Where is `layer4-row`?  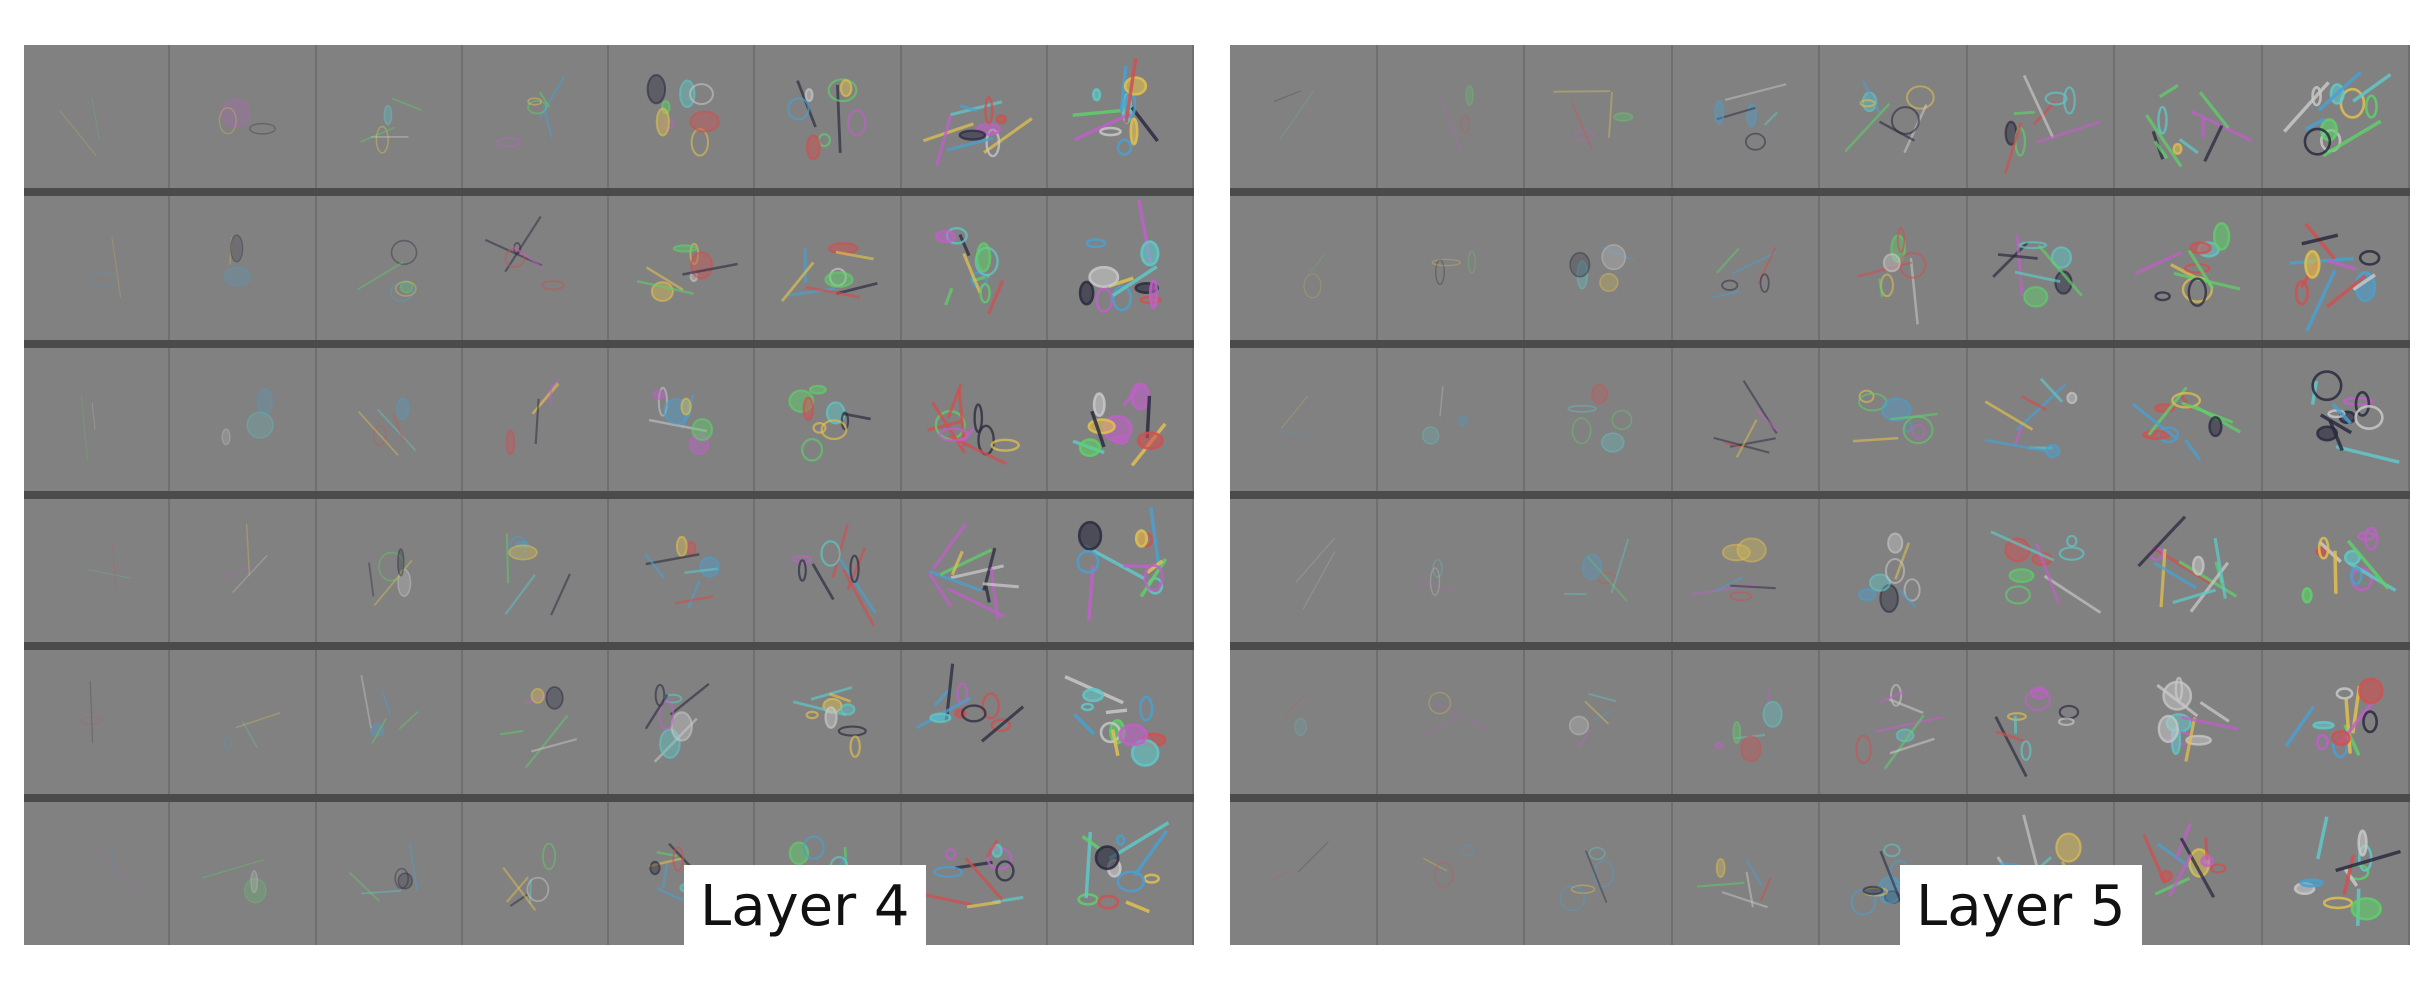 layer4-row is located at coordinates (609, 571).